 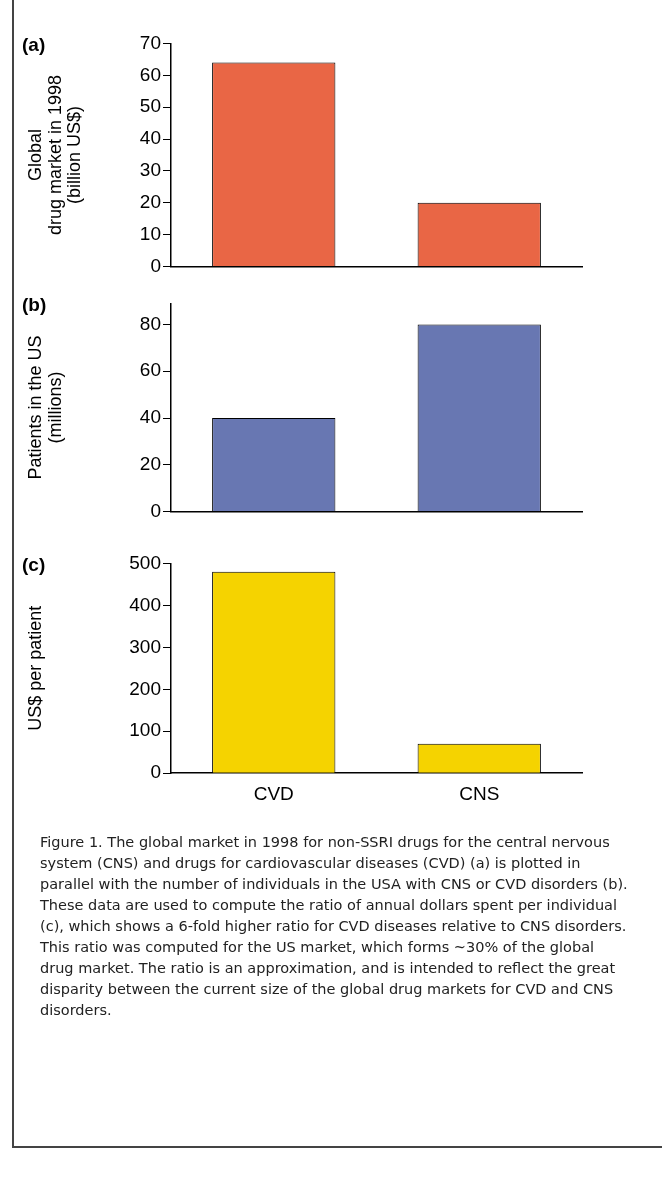 I want to click on chart-title: (a), so click(x=34, y=45).